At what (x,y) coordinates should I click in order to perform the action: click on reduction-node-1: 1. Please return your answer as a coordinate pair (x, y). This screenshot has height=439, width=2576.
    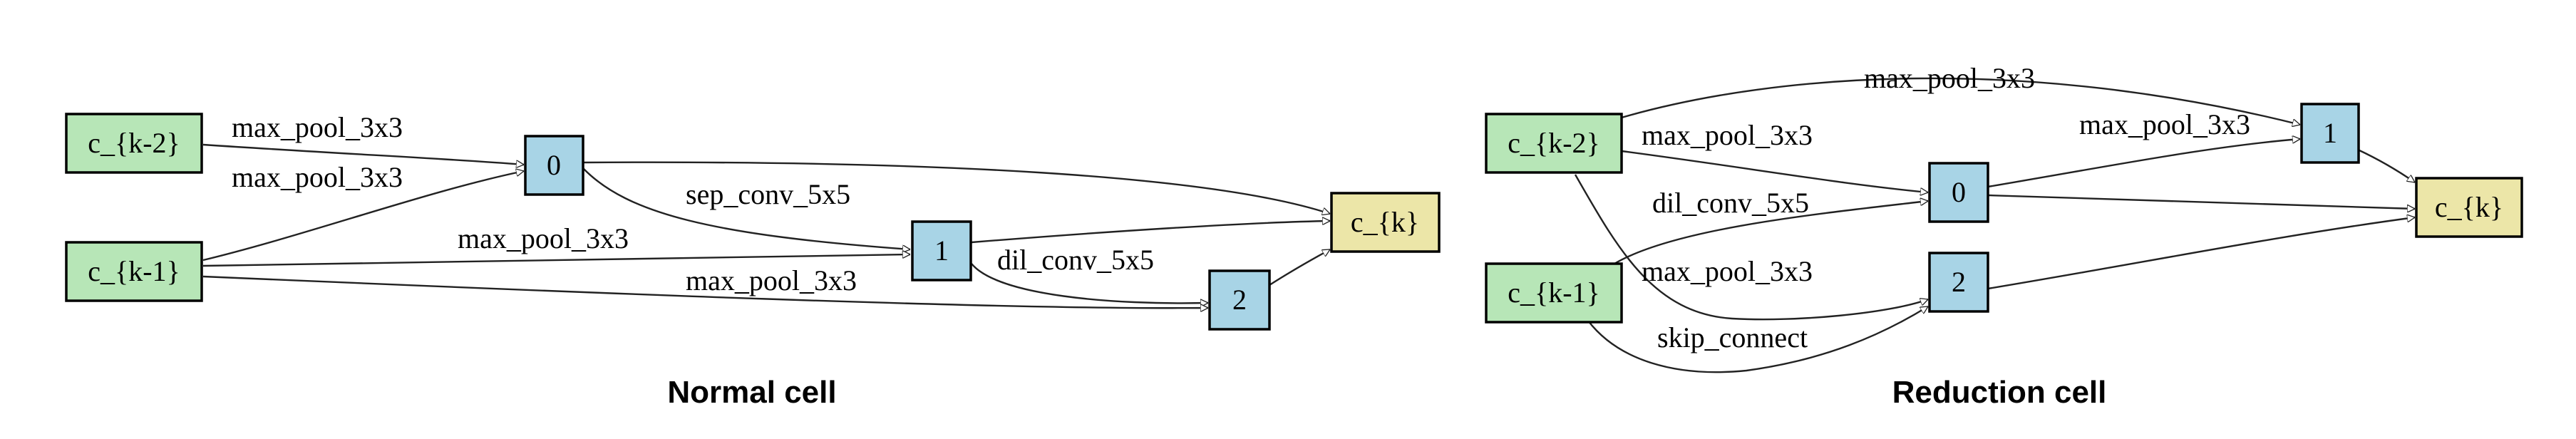
    Looking at the image, I should click on (2330, 133).